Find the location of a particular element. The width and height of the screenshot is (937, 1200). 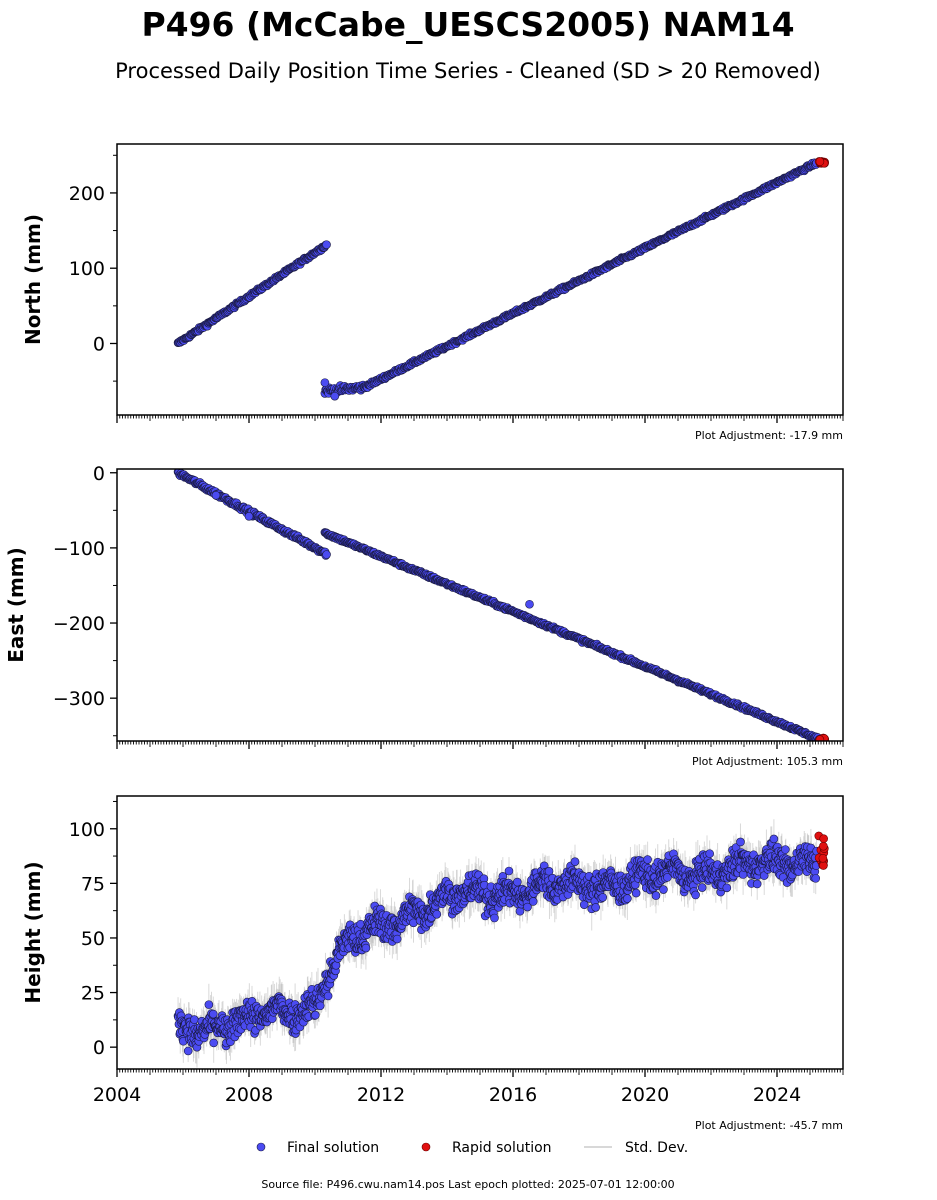

y-tick-label: 200 is located at coordinates (87, 194).